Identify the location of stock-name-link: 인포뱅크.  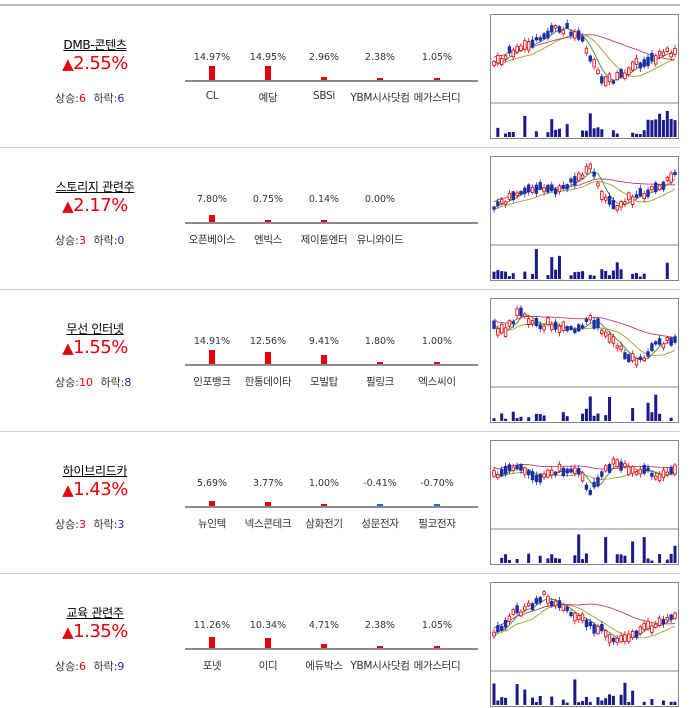
(212, 382).